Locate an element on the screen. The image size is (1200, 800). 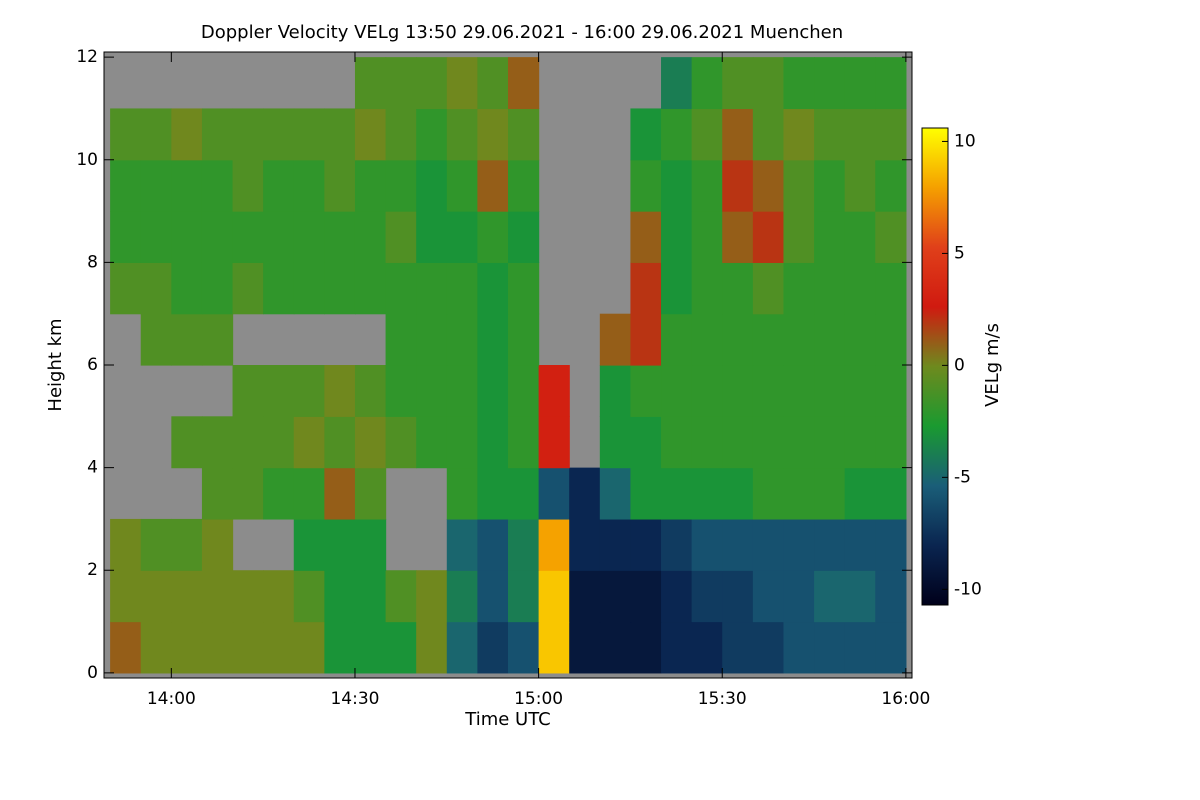
colorbar-label: VELg m/s is located at coordinates (992, 365).